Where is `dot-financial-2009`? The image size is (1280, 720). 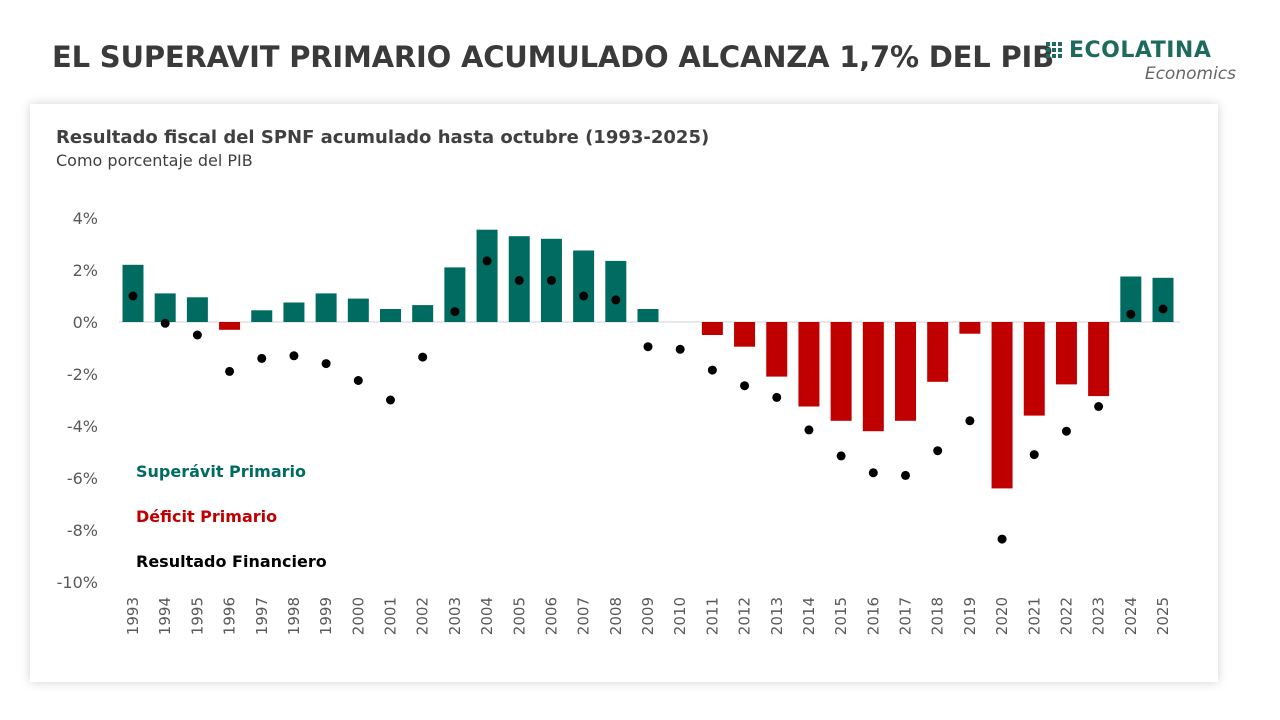 dot-financial-2009 is located at coordinates (648, 347).